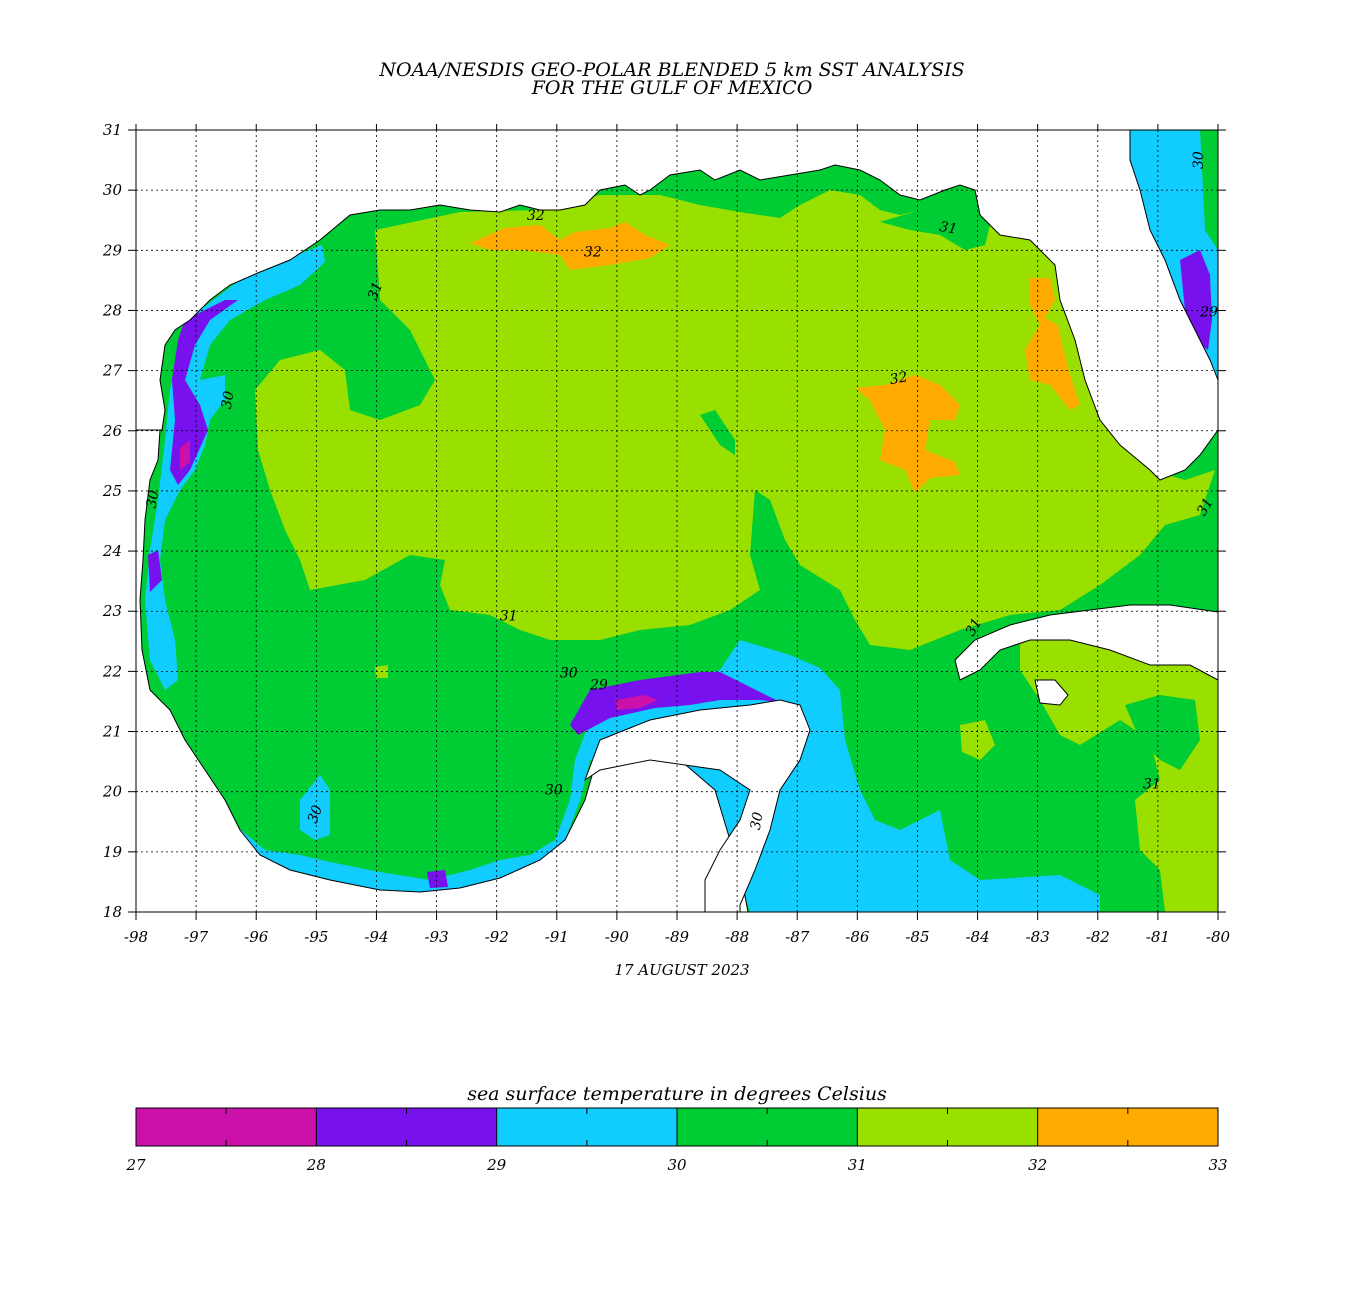 Image resolution: width=1353 pixels, height=1305 pixels. I want to click on sst-region-29-30-south, so click(667, 776).